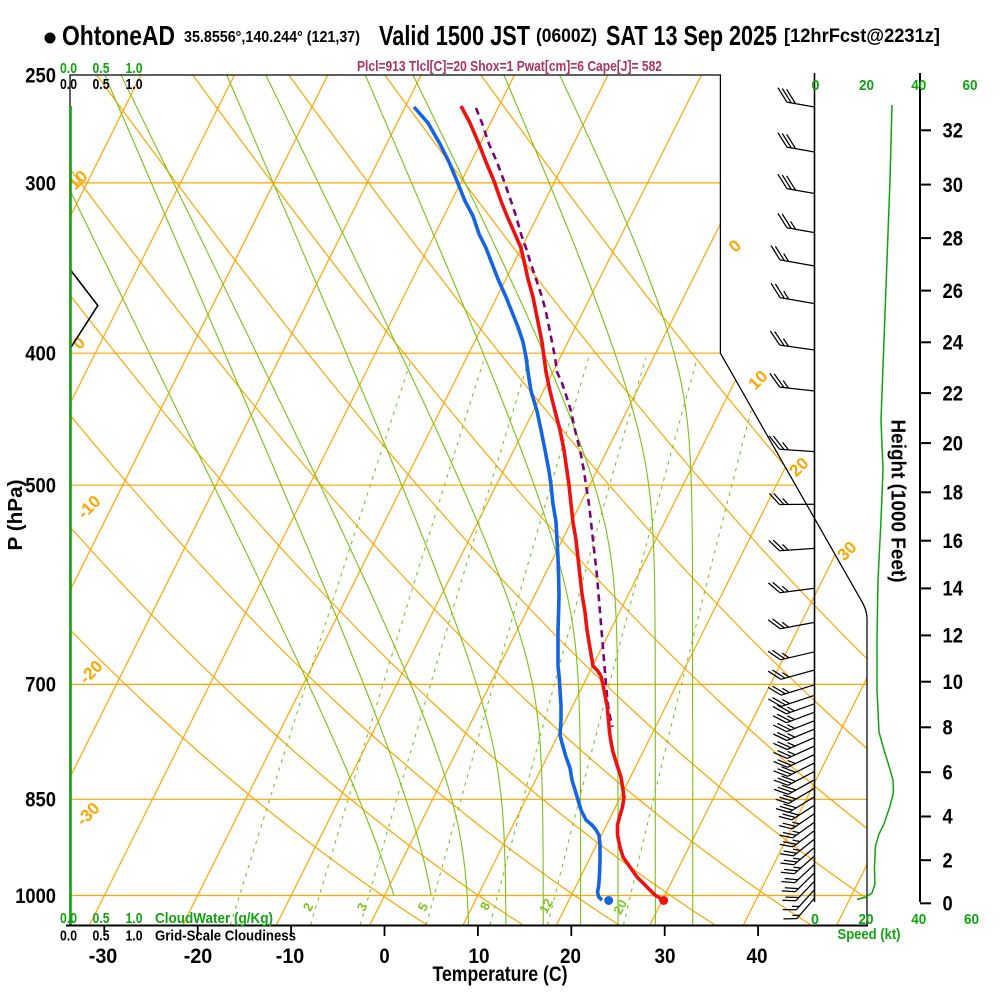 The height and width of the screenshot is (1005, 1000). What do you see at coordinates (40, 75) in the screenshot?
I see `svg-text: 250` at bounding box center [40, 75].